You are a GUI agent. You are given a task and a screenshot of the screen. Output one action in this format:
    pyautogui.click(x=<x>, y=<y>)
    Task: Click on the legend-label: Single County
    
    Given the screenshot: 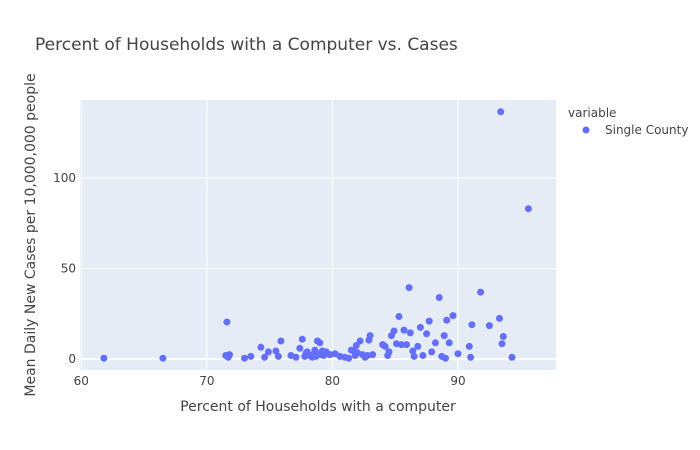 What is the action you would take?
    pyautogui.click(x=646, y=130)
    